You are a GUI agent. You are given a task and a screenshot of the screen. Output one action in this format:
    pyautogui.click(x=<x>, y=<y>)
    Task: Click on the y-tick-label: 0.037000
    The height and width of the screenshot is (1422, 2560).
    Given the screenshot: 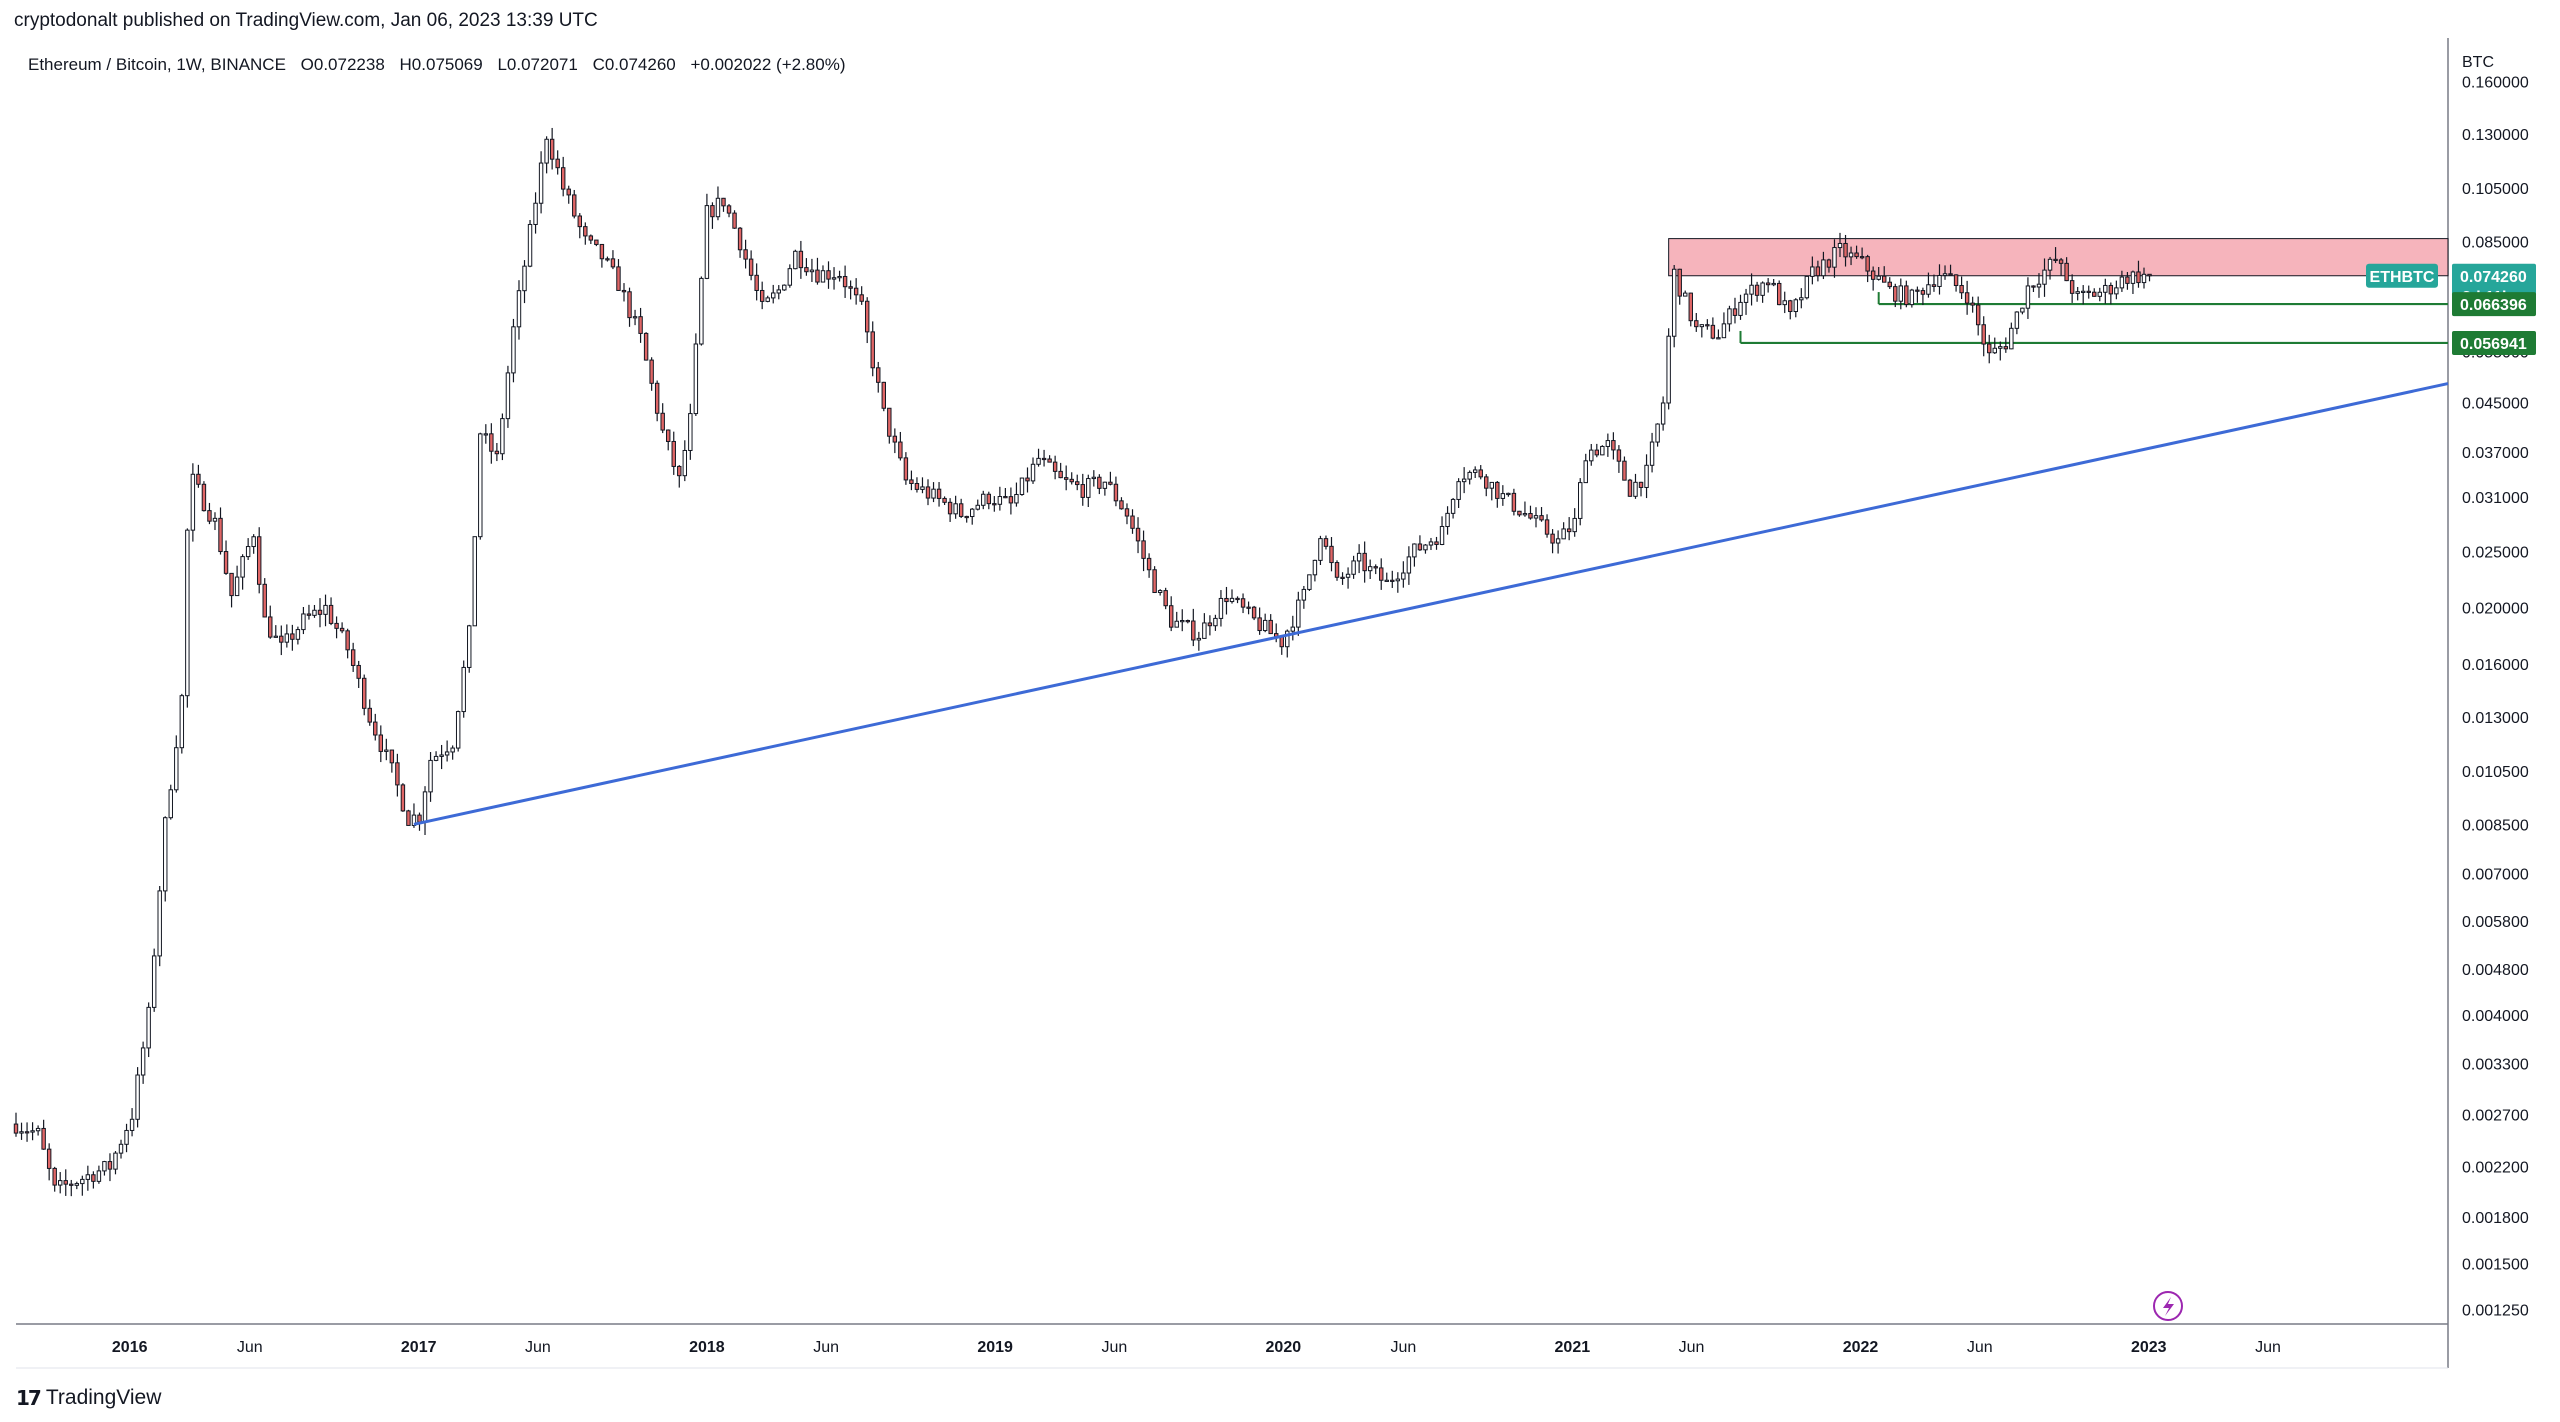 What is the action you would take?
    pyautogui.click(x=2495, y=453)
    